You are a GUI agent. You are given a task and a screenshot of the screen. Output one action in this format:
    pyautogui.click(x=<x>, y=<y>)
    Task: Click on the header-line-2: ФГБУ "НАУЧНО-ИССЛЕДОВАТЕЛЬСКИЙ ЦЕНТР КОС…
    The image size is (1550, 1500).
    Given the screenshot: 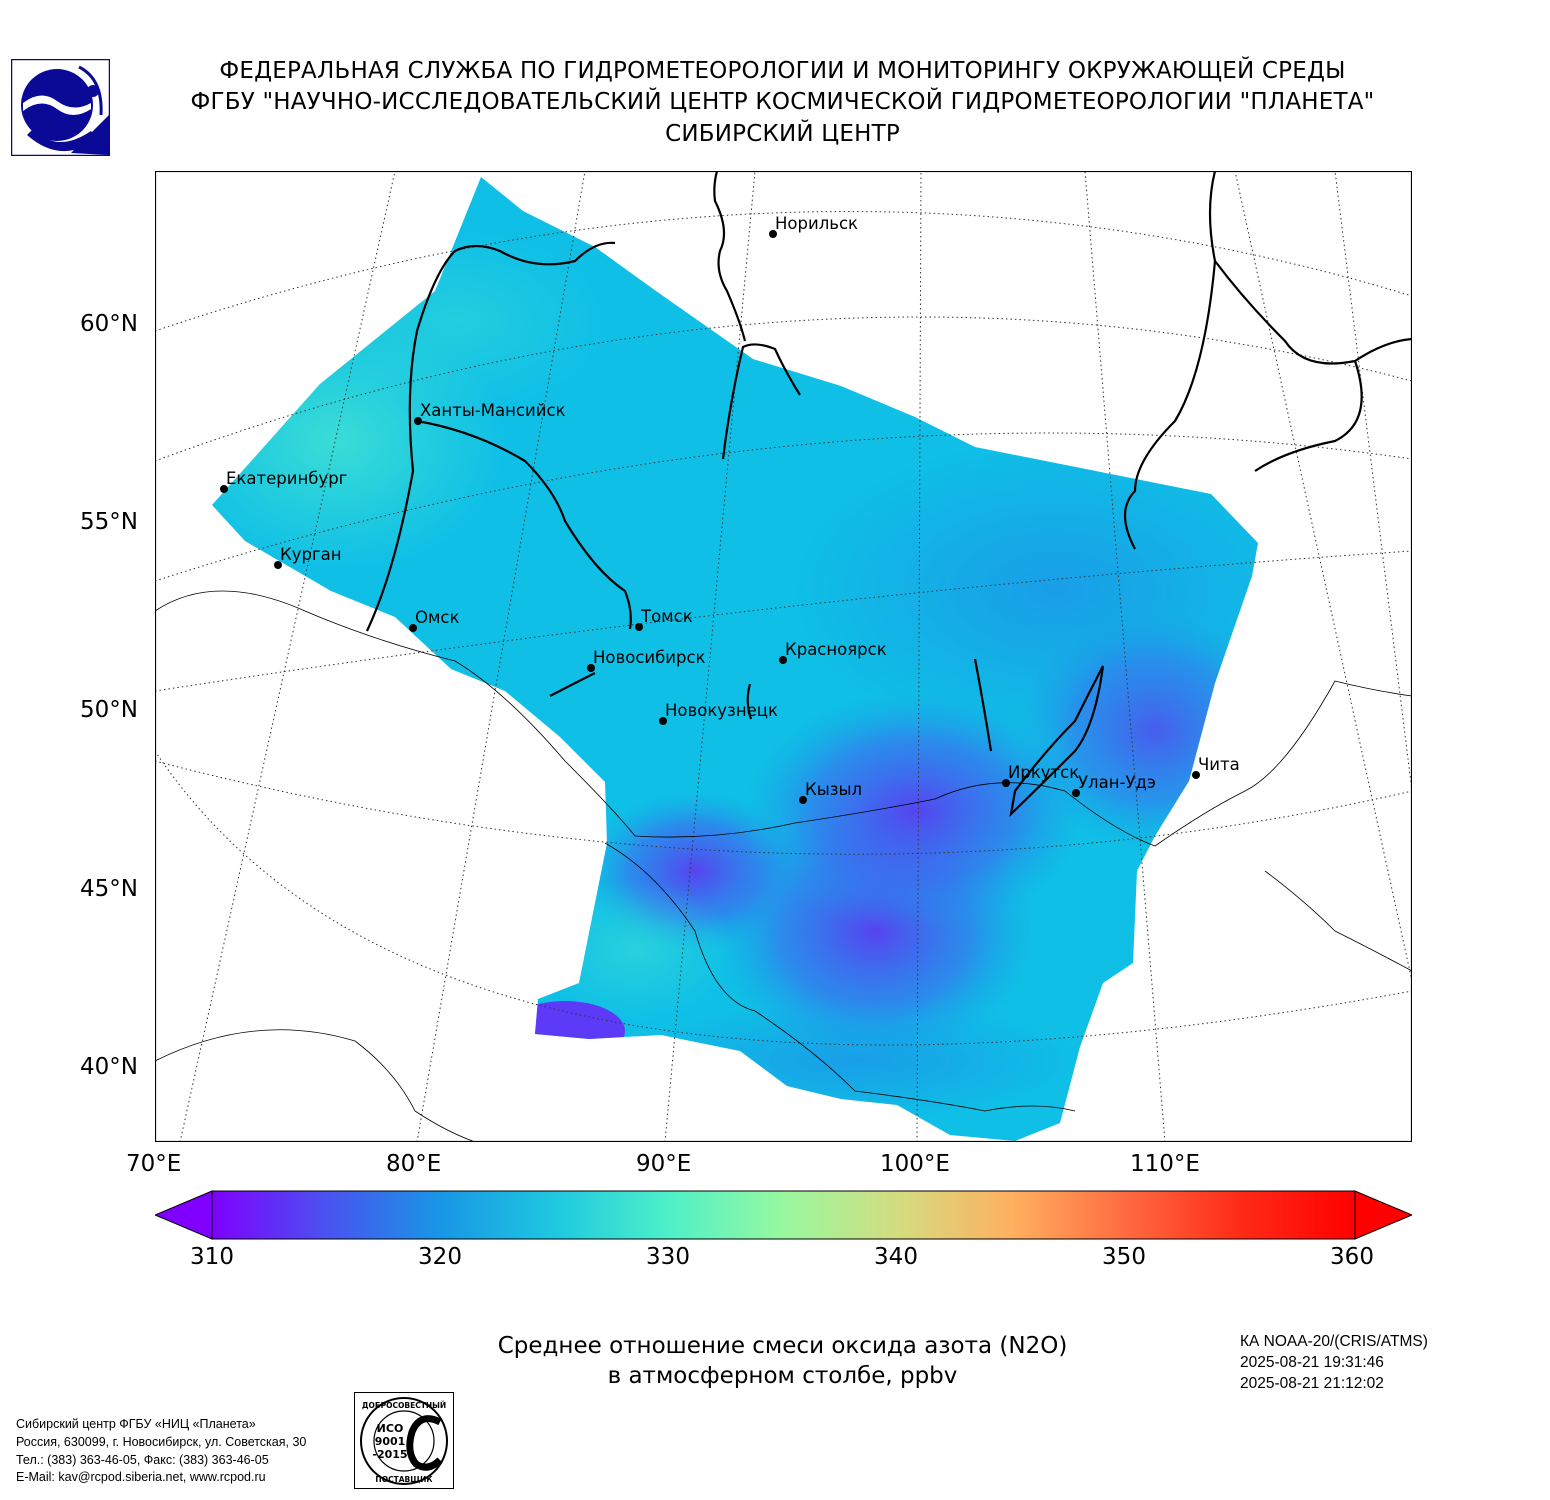 What is the action you would take?
    pyautogui.click(x=782, y=102)
    